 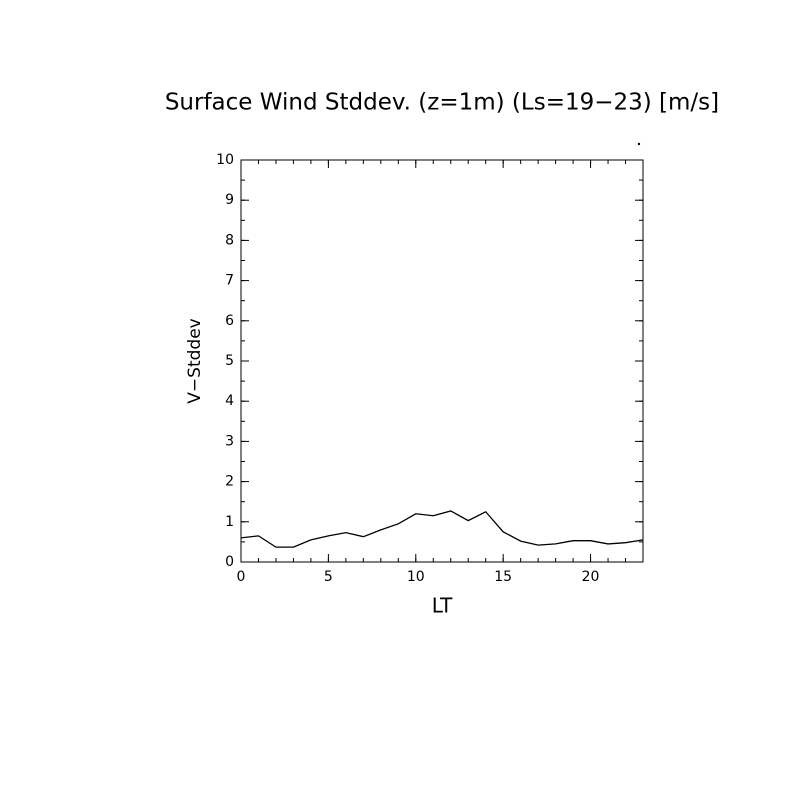 I want to click on dot, so click(x=639, y=144).